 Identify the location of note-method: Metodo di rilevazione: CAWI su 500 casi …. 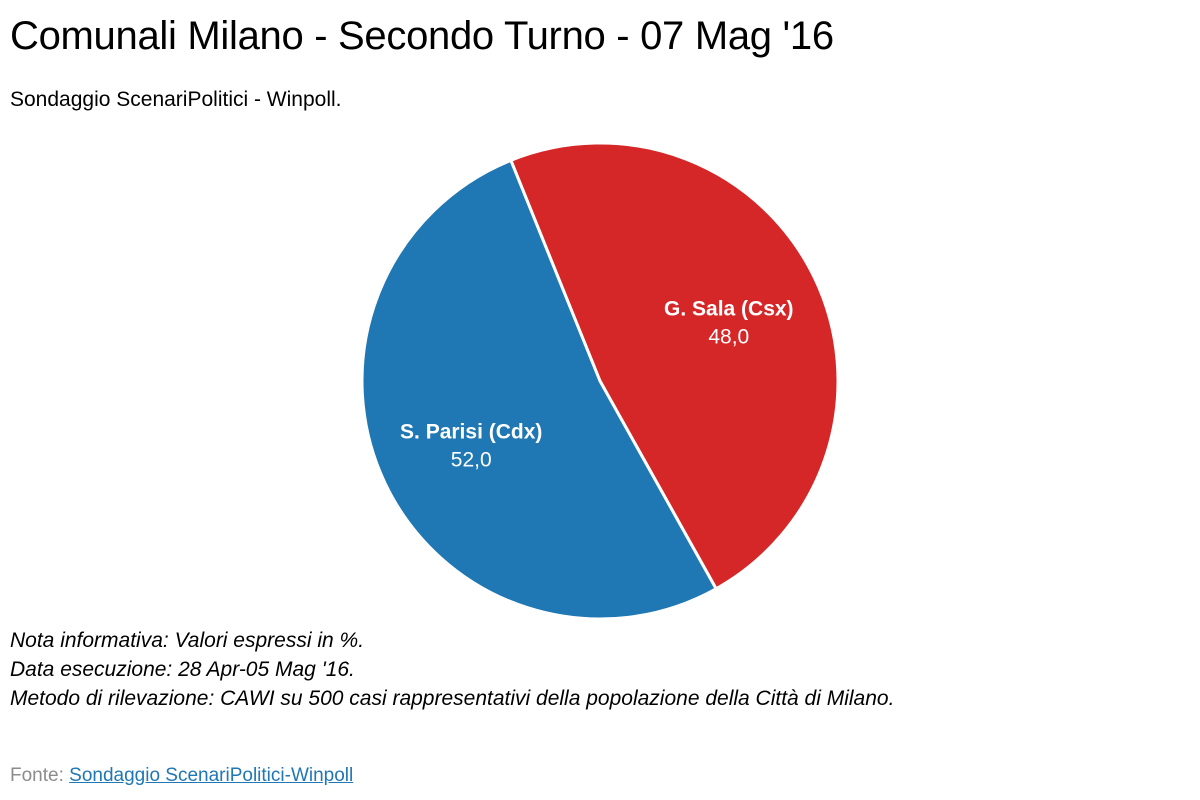
(452, 698).